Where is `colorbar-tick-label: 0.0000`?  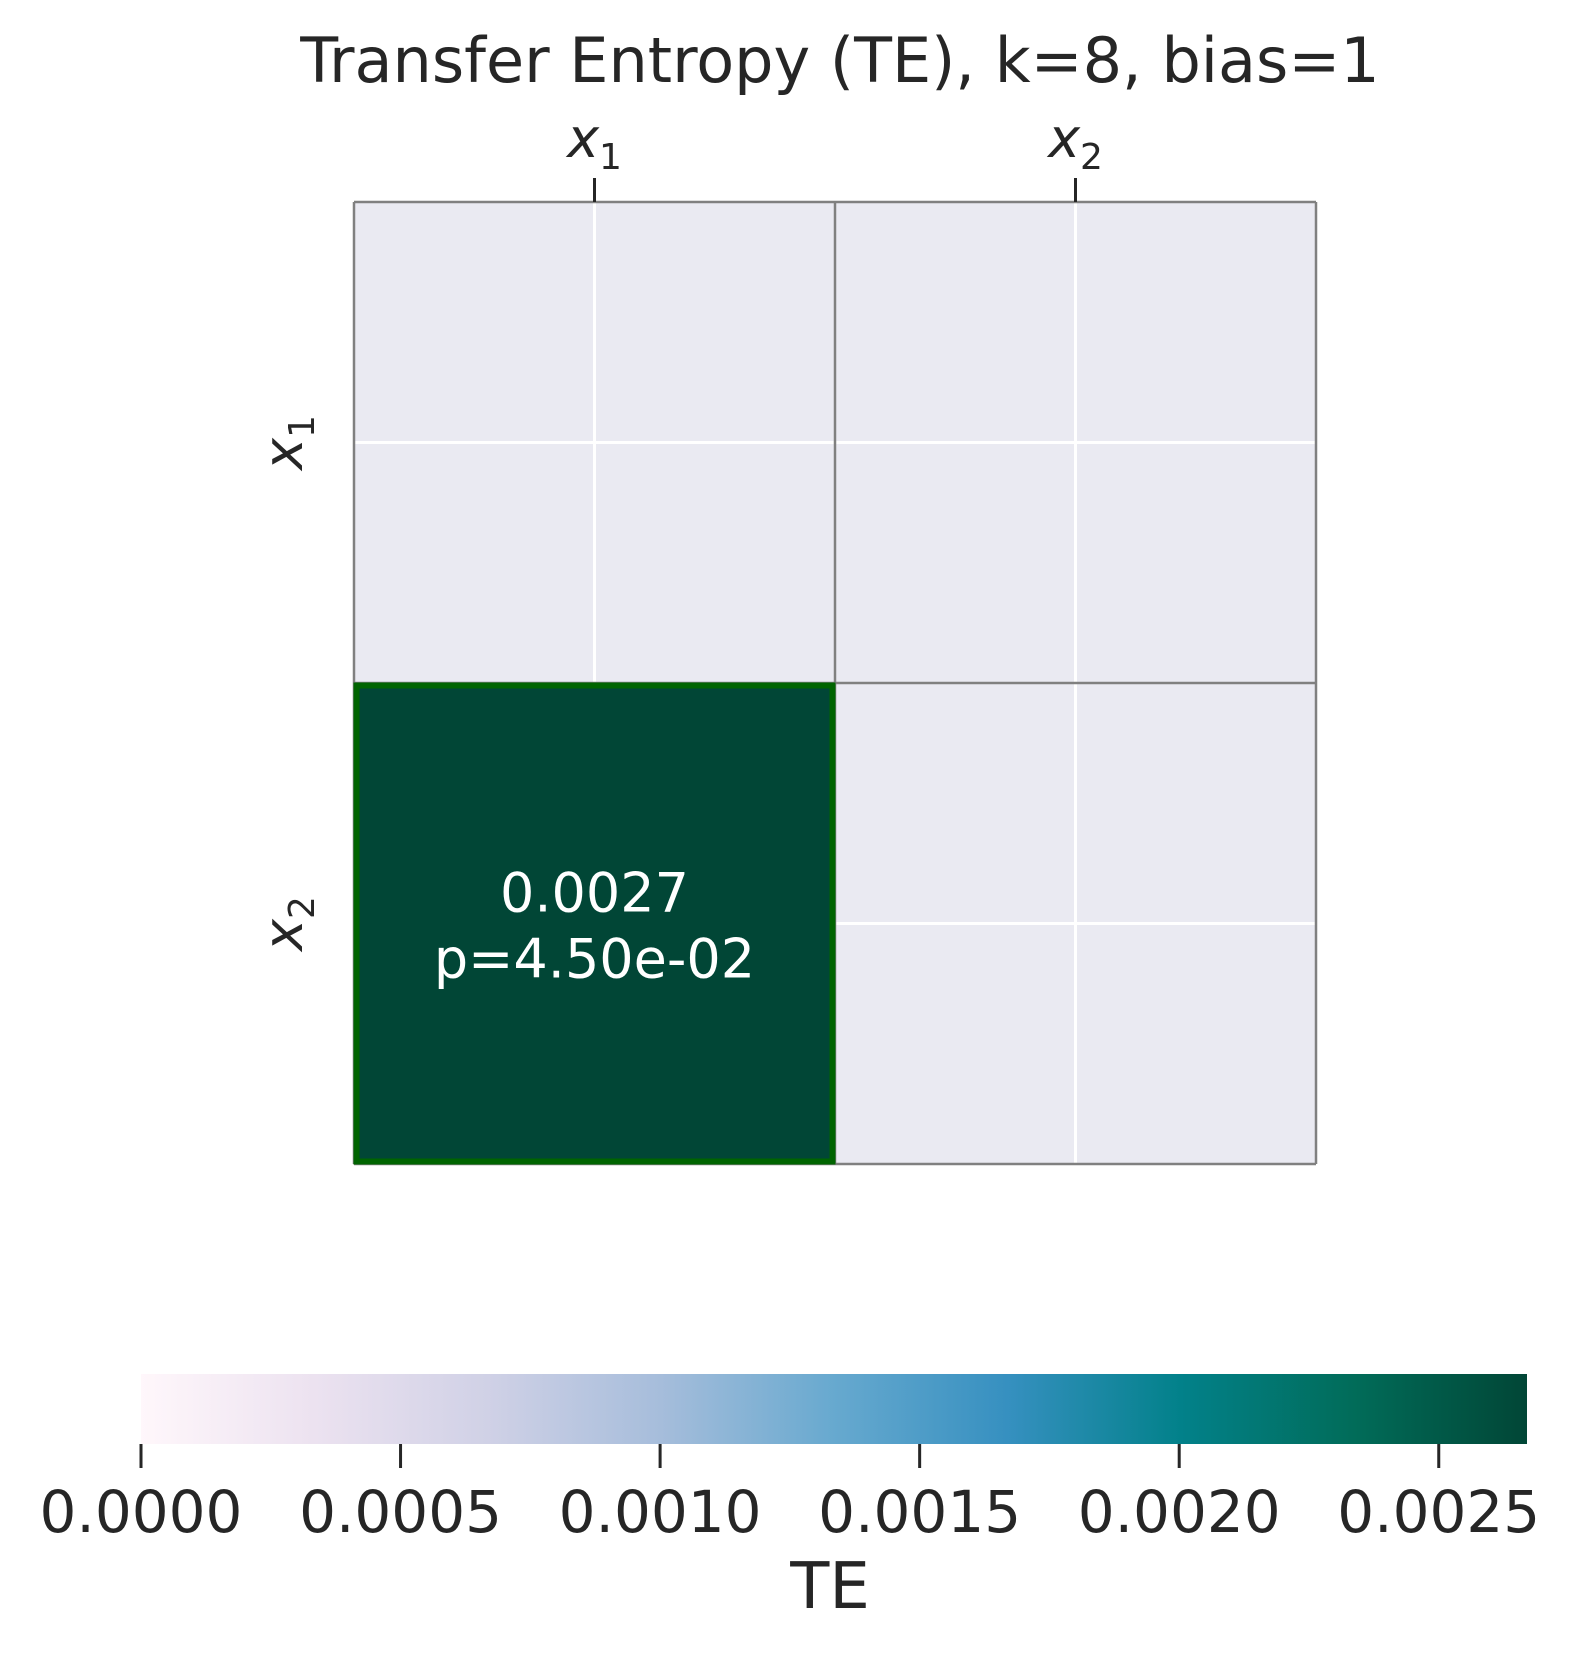 colorbar-tick-label: 0.0000 is located at coordinates (141, 1512).